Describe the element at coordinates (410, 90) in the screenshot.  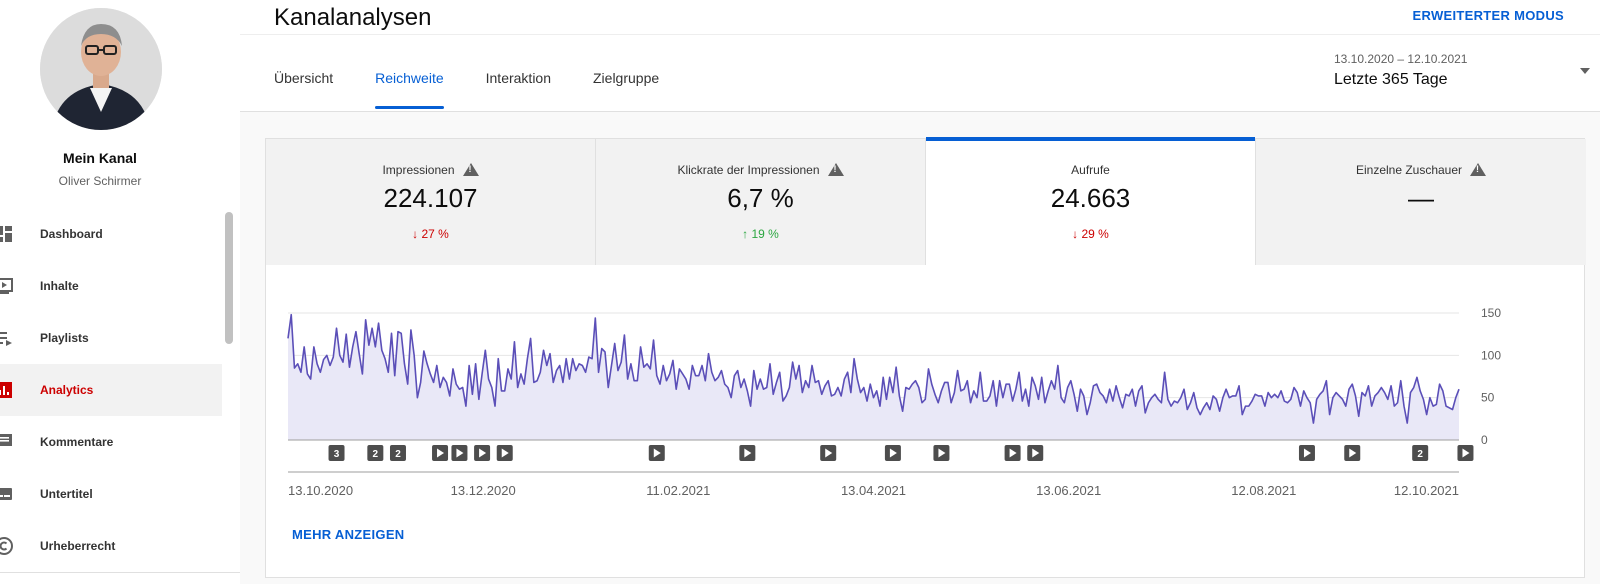
I see `tab-reichweite: Reichweite` at that location.